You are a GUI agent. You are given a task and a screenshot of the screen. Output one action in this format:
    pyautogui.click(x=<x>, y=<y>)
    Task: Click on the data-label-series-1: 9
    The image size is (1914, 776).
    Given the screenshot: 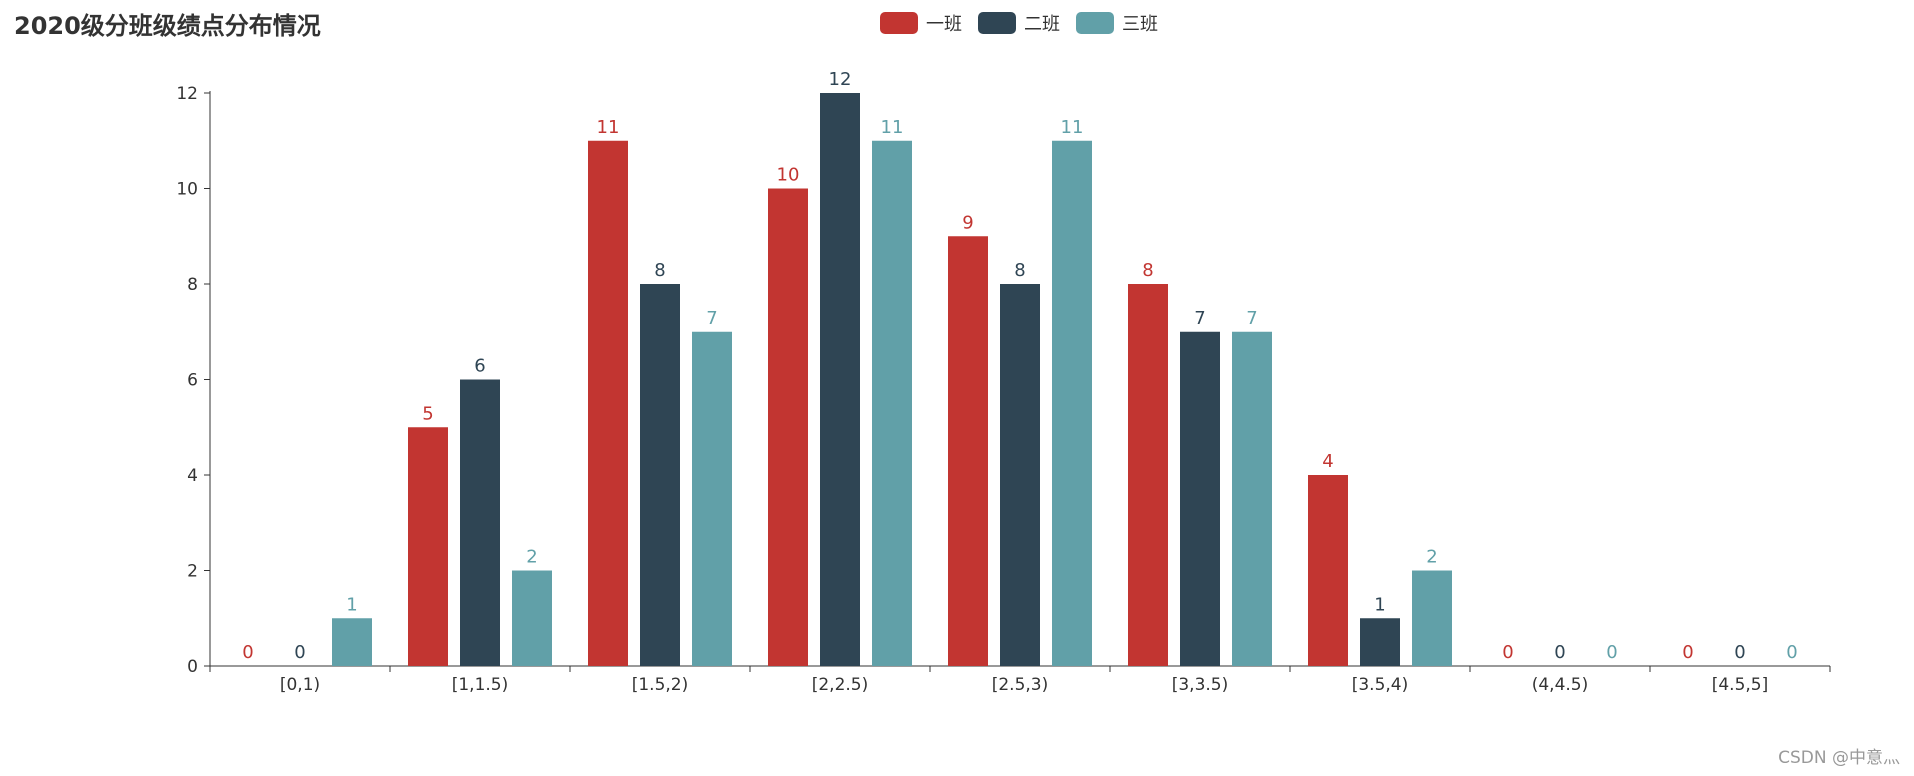 What is the action you would take?
    pyautogui.click(x=967, y=222)
    